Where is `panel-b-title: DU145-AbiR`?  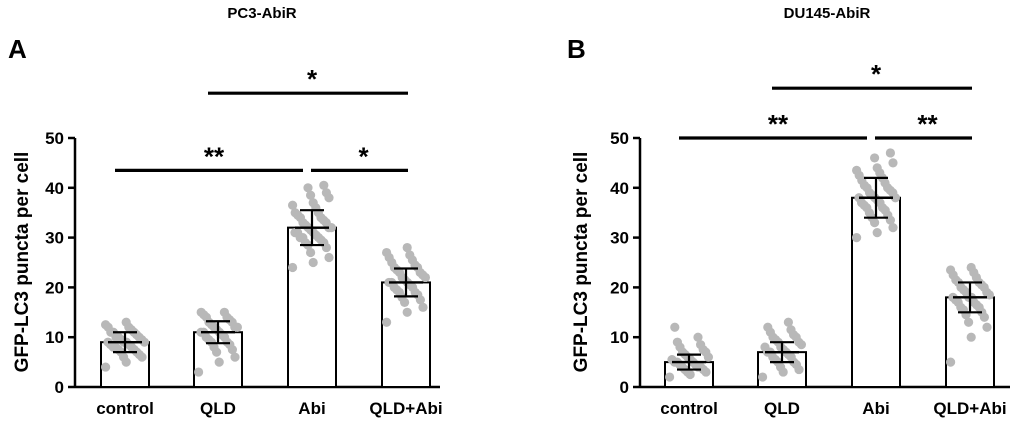
panel-b-title: DU145-AbiR is located at coordinates (827, 13).